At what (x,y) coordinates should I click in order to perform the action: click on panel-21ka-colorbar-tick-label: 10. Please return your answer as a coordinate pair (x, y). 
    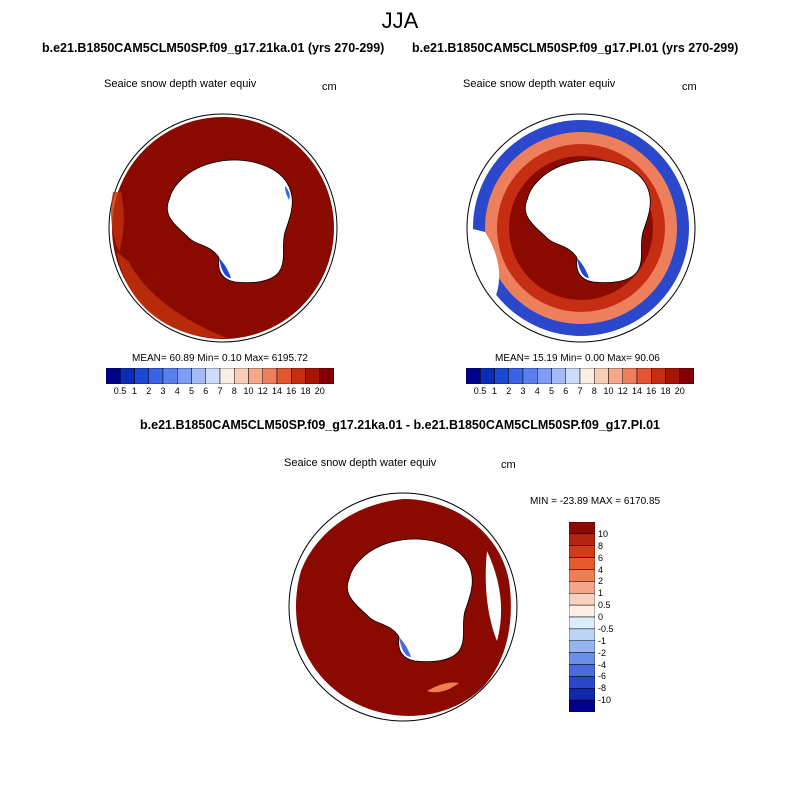
    Looking at the image, I should click on (248, 391).